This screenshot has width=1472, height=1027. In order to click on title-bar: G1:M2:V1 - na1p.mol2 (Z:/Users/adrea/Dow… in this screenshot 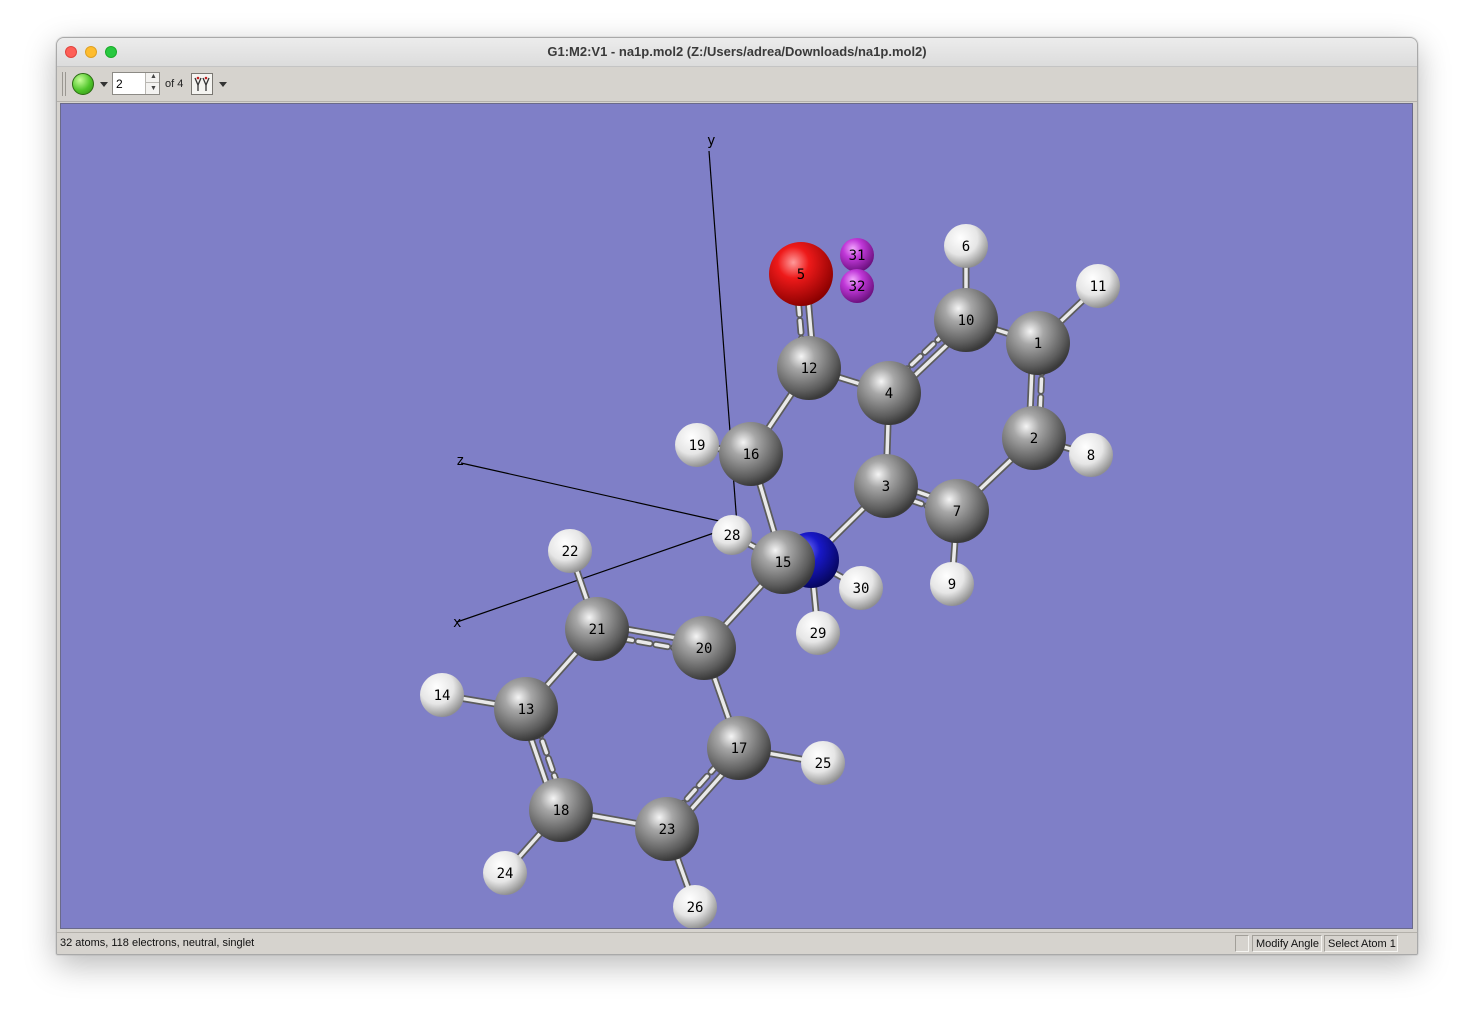, I will do `click(737, 52)`.